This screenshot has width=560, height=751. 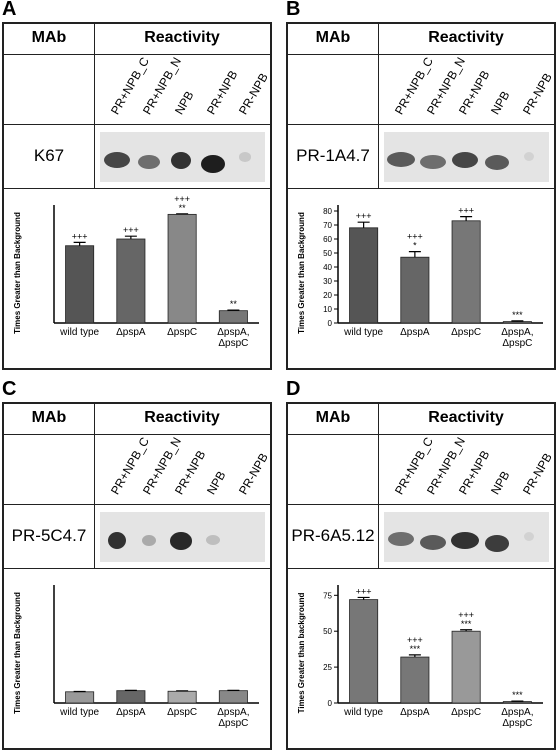 What do you see at coordinates (136, 649) in the screenshot?
I see `bar-chart: Times Greater than Background` at bounding box center [136, 649].